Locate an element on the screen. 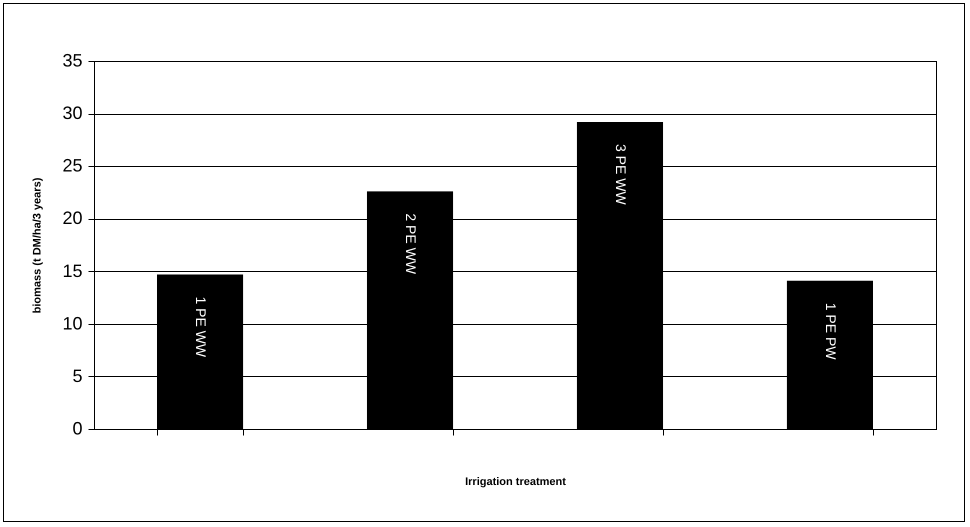 The image size is (970, 527). x-tick-label: 3 PE WW is located at coordinates (620, 175).